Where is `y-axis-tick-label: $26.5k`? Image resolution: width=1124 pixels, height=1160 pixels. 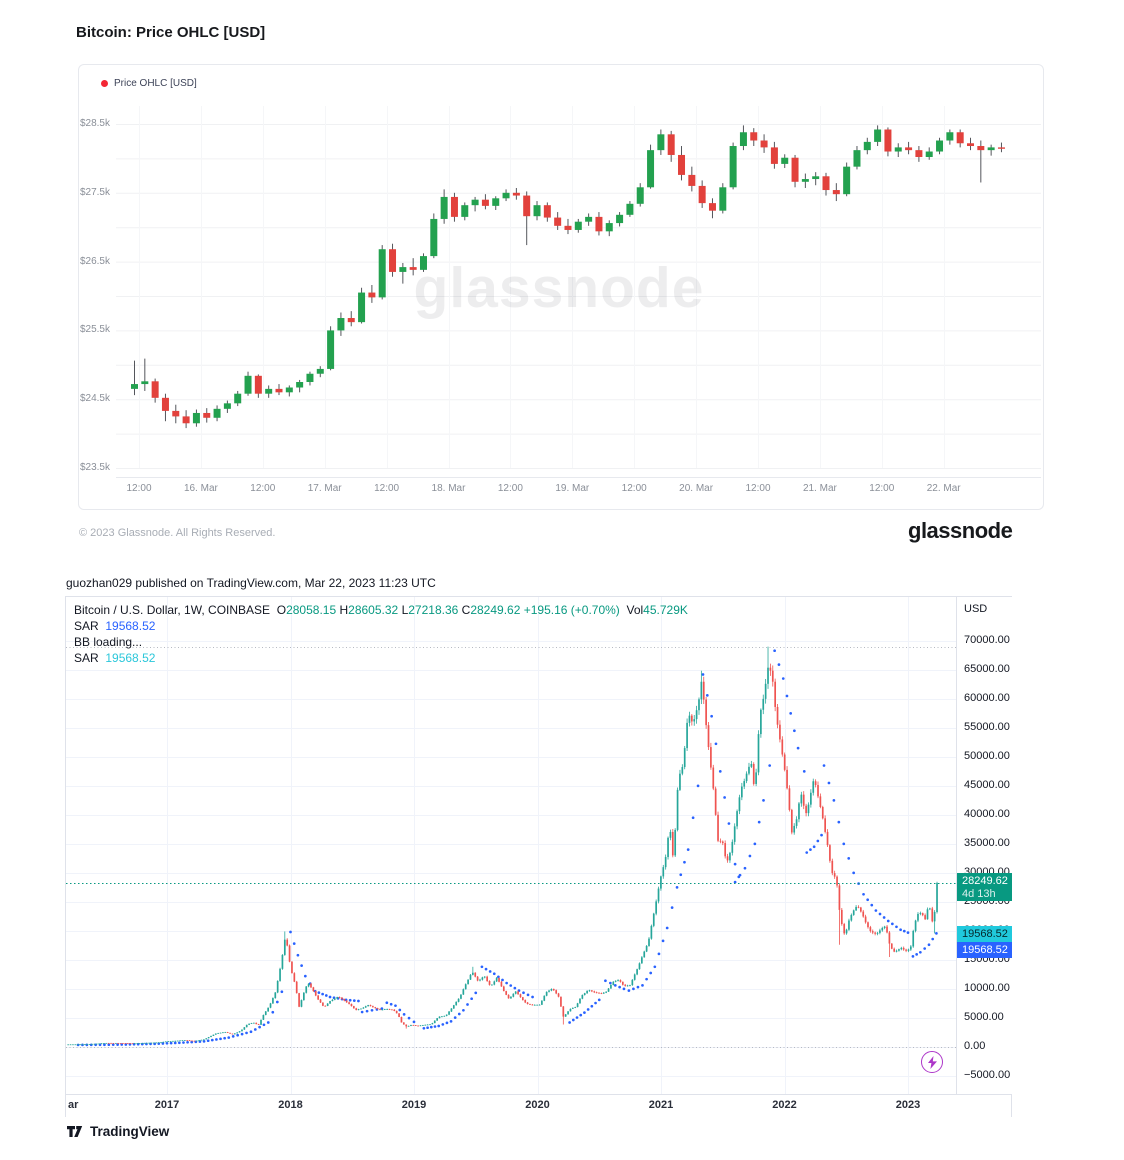
y-axis-tick-label: $26.5k is located at coordinates (94, 261).